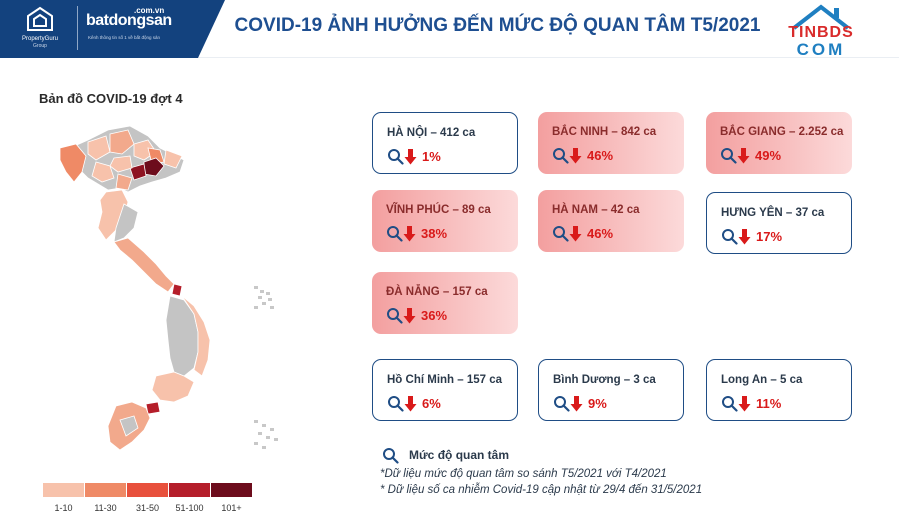 Image resolution: width=899 pixels, height=517 pixels. Describe the element at coordinates (39, 39) in the screenshot. I see `propertyguru-logo-text: PropertyGuru` at that location.